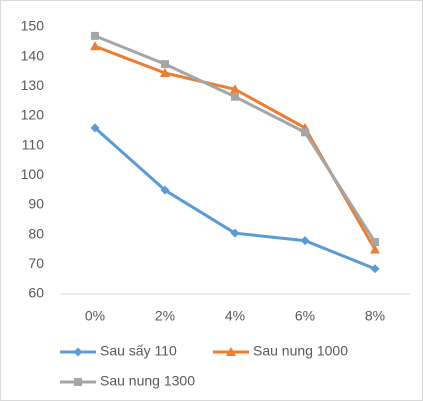 The image size is (423, 401). What do you see at coordinates (33, 85) in the screenshot?
I see `y-tick-label: 130` at bounding box center [33, 85].